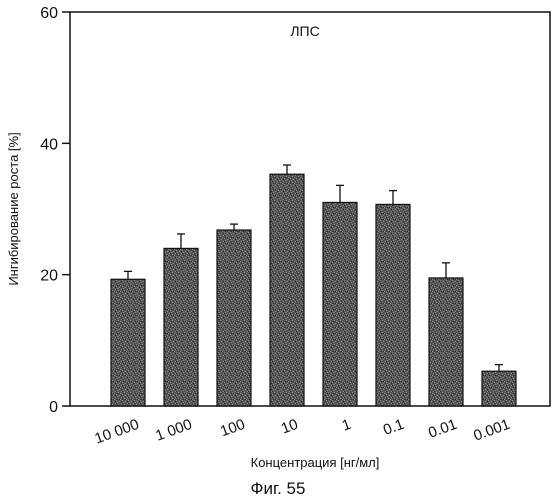 Image resolution: width=556 pixels, height=500 pixels. What do you see at coordinates (49, 276) in the screenshot?
I see `y-tick-label: 20` at bounding box center [49, 276].